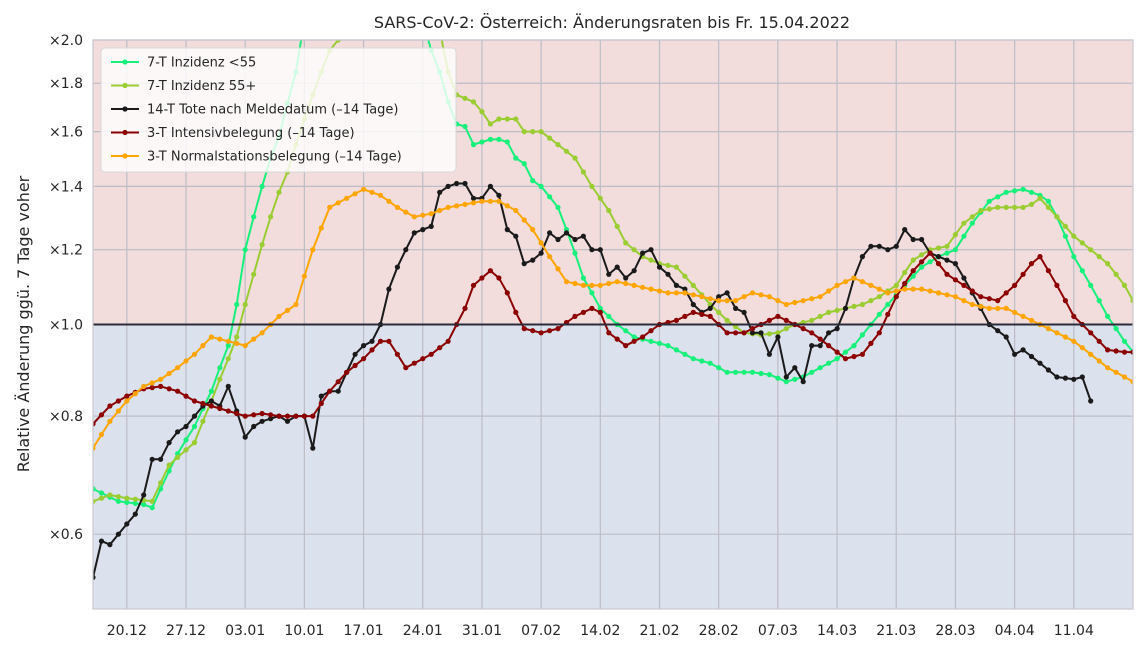 The width and height of the screenshot is (1145, 656). What do you see at coordinates (364, 631) in the screenshot?
I see `x-tick-label: 17.01` at bounding box center [364, 631].